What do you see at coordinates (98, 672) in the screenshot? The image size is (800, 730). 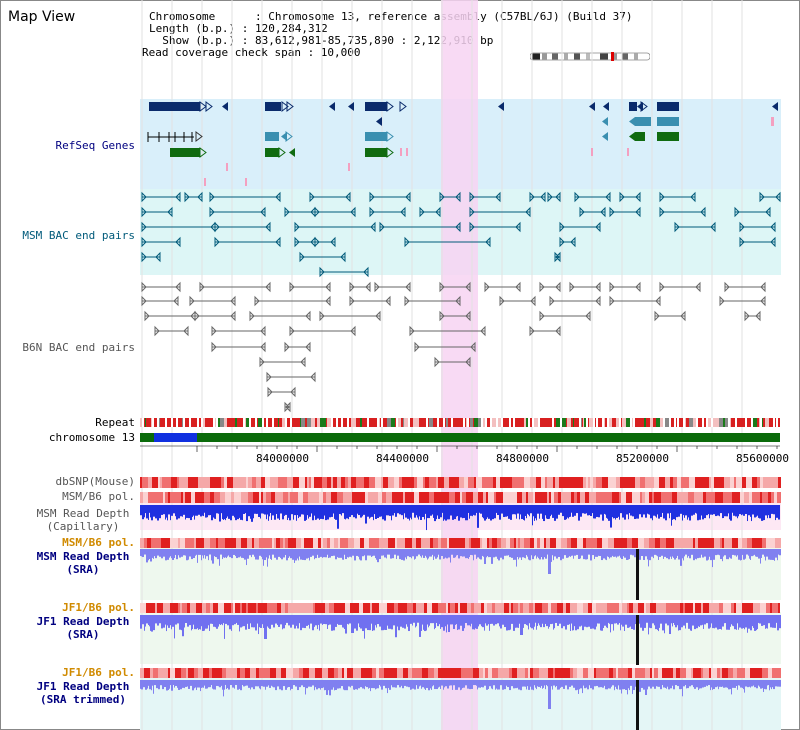 I see `jf1-b6-pol-trimmed-label: JF1/B6 pol.` at bounding box center [98, 672].